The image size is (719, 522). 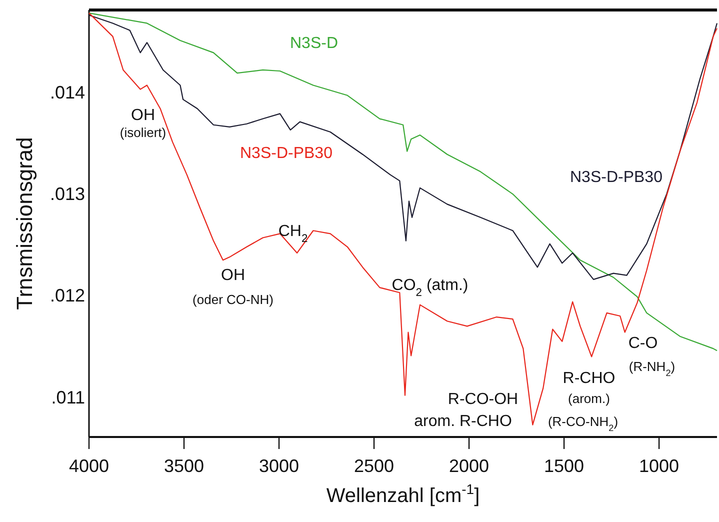 What do you see at coordinates (463, 421) in the screenshot?
I see `annotation: arom. R-CHO` at bounding box center [463, 421].